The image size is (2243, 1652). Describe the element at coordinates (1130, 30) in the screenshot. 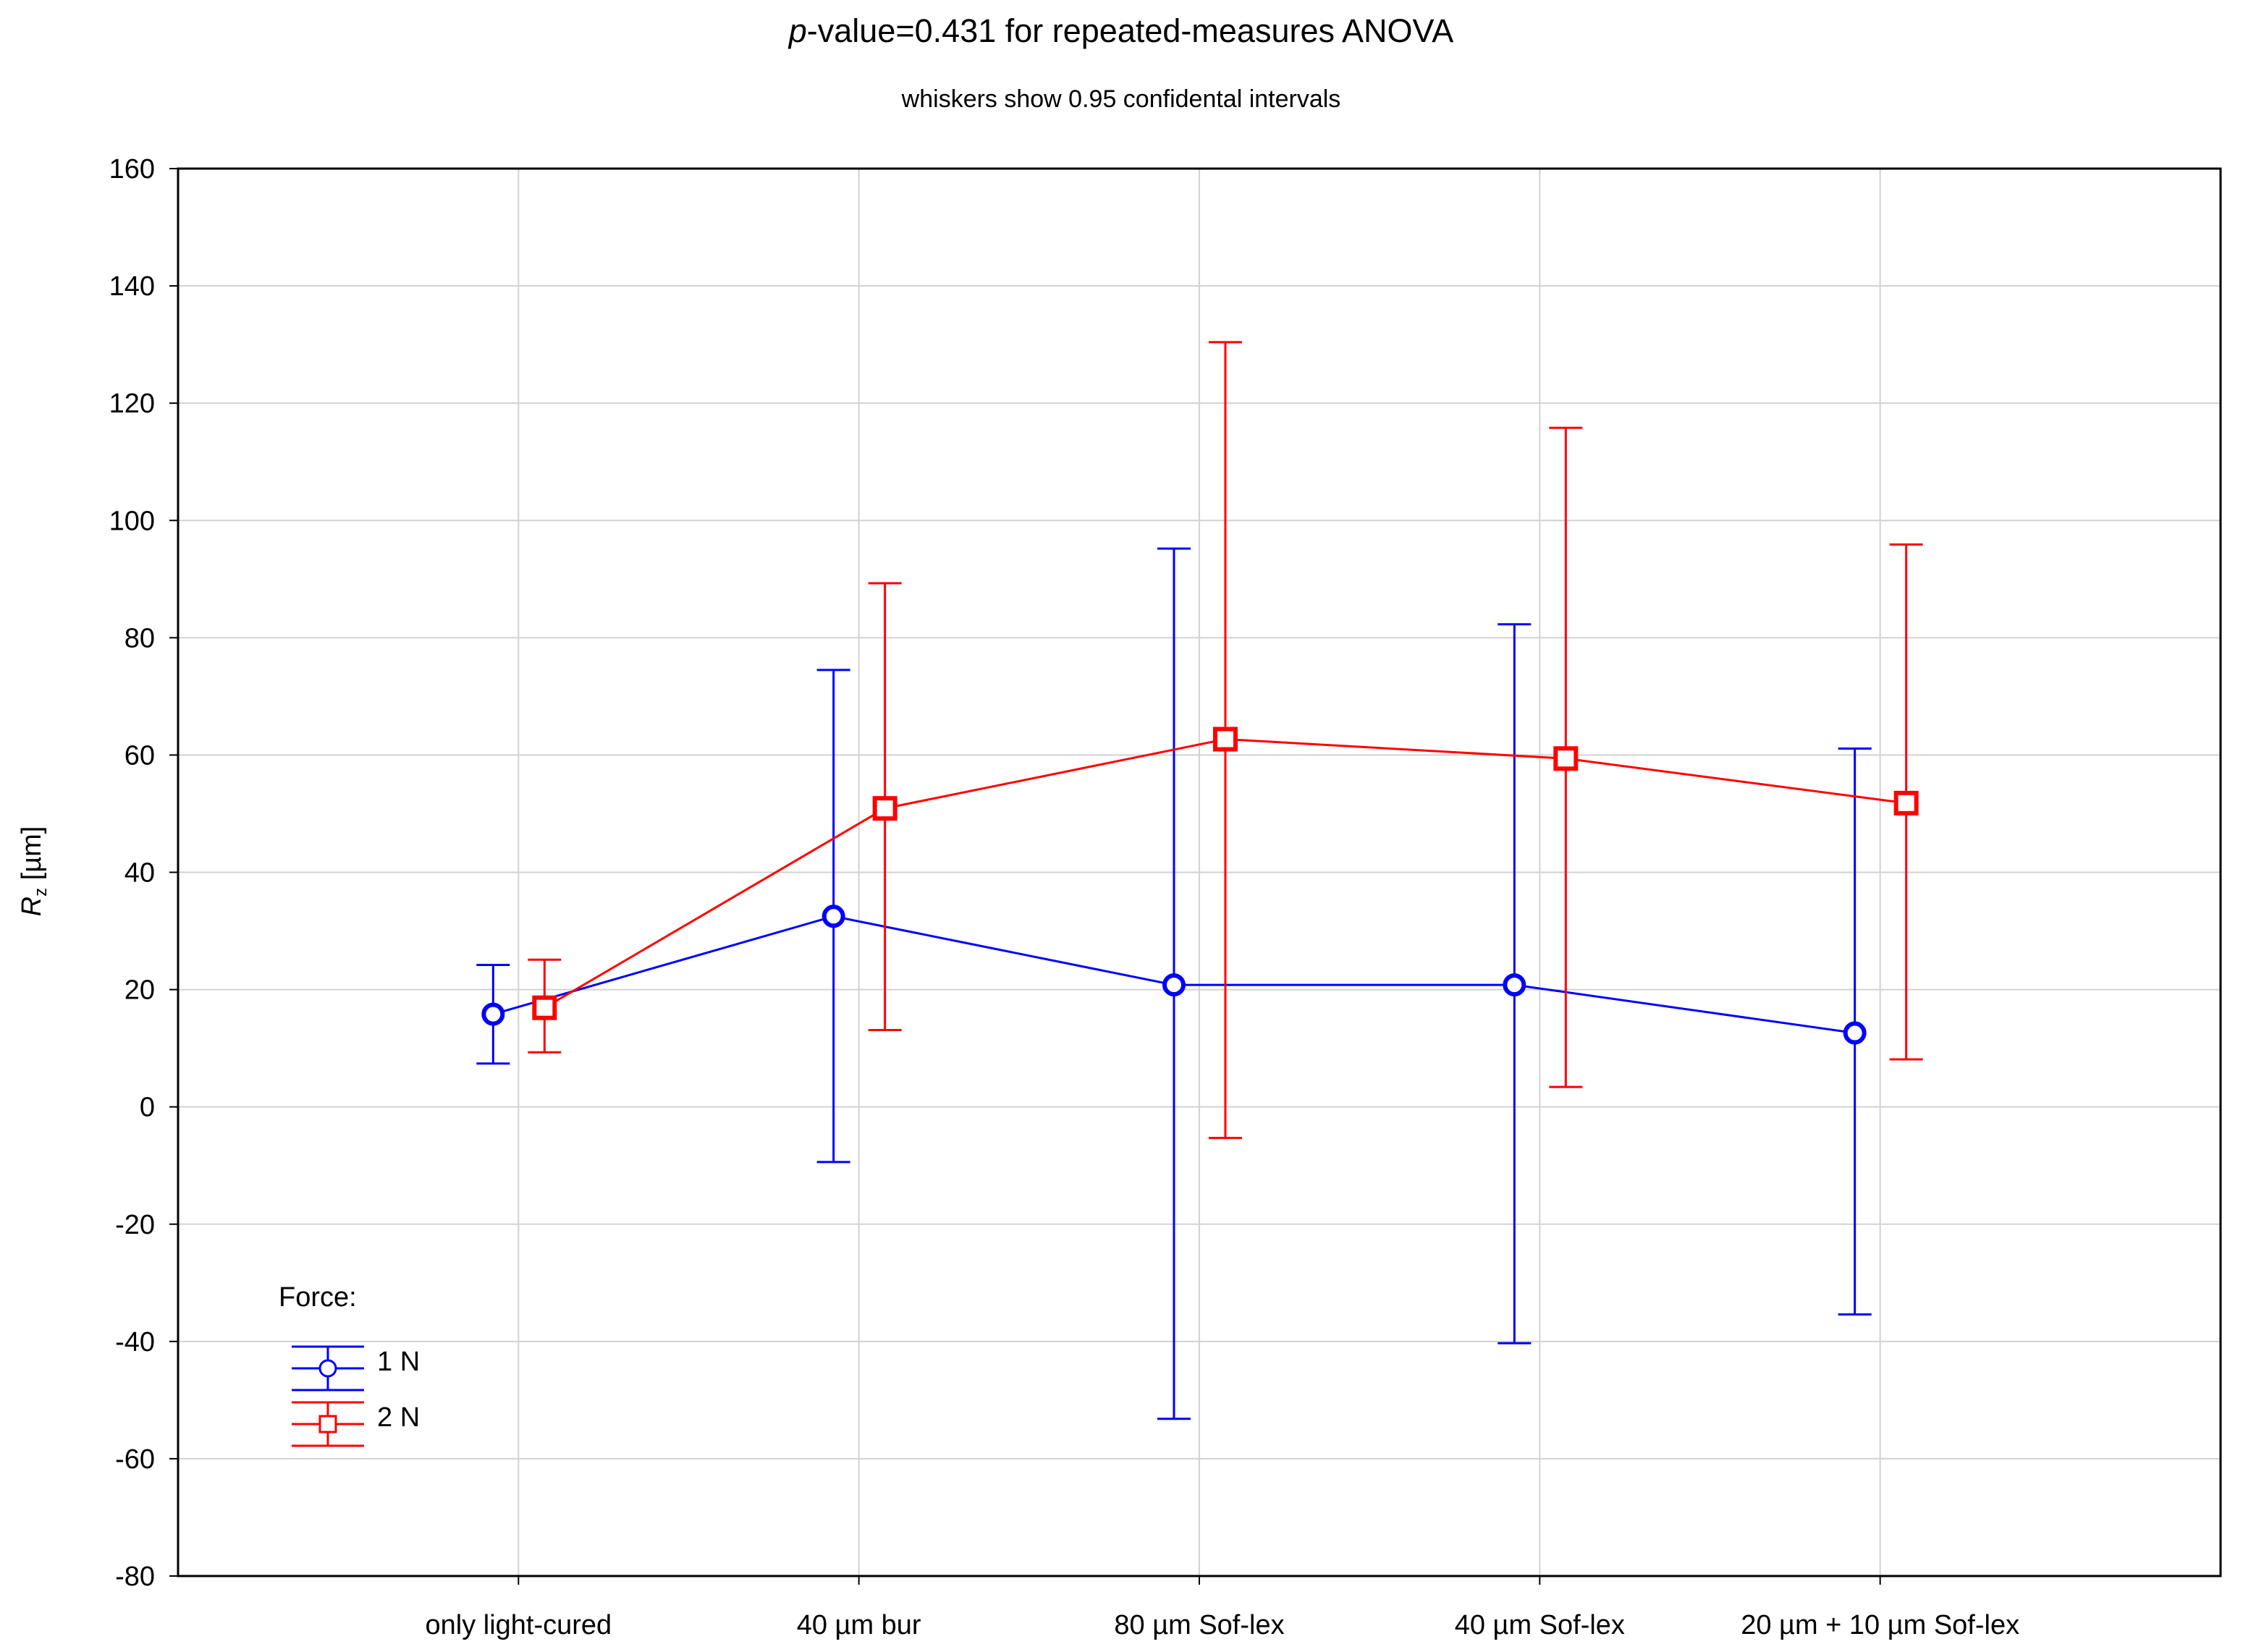

I see `chart-title-rest: -value=0.431 for repeated-measures ANOVA` at that location.